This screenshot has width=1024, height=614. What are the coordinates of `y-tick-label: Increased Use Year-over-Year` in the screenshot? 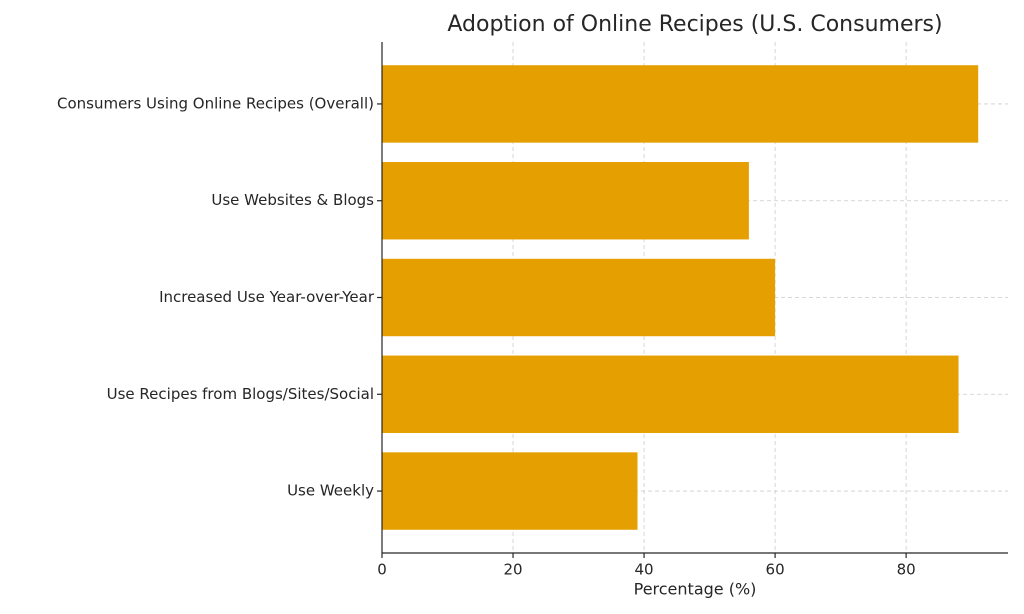 It's located at (267, 297).